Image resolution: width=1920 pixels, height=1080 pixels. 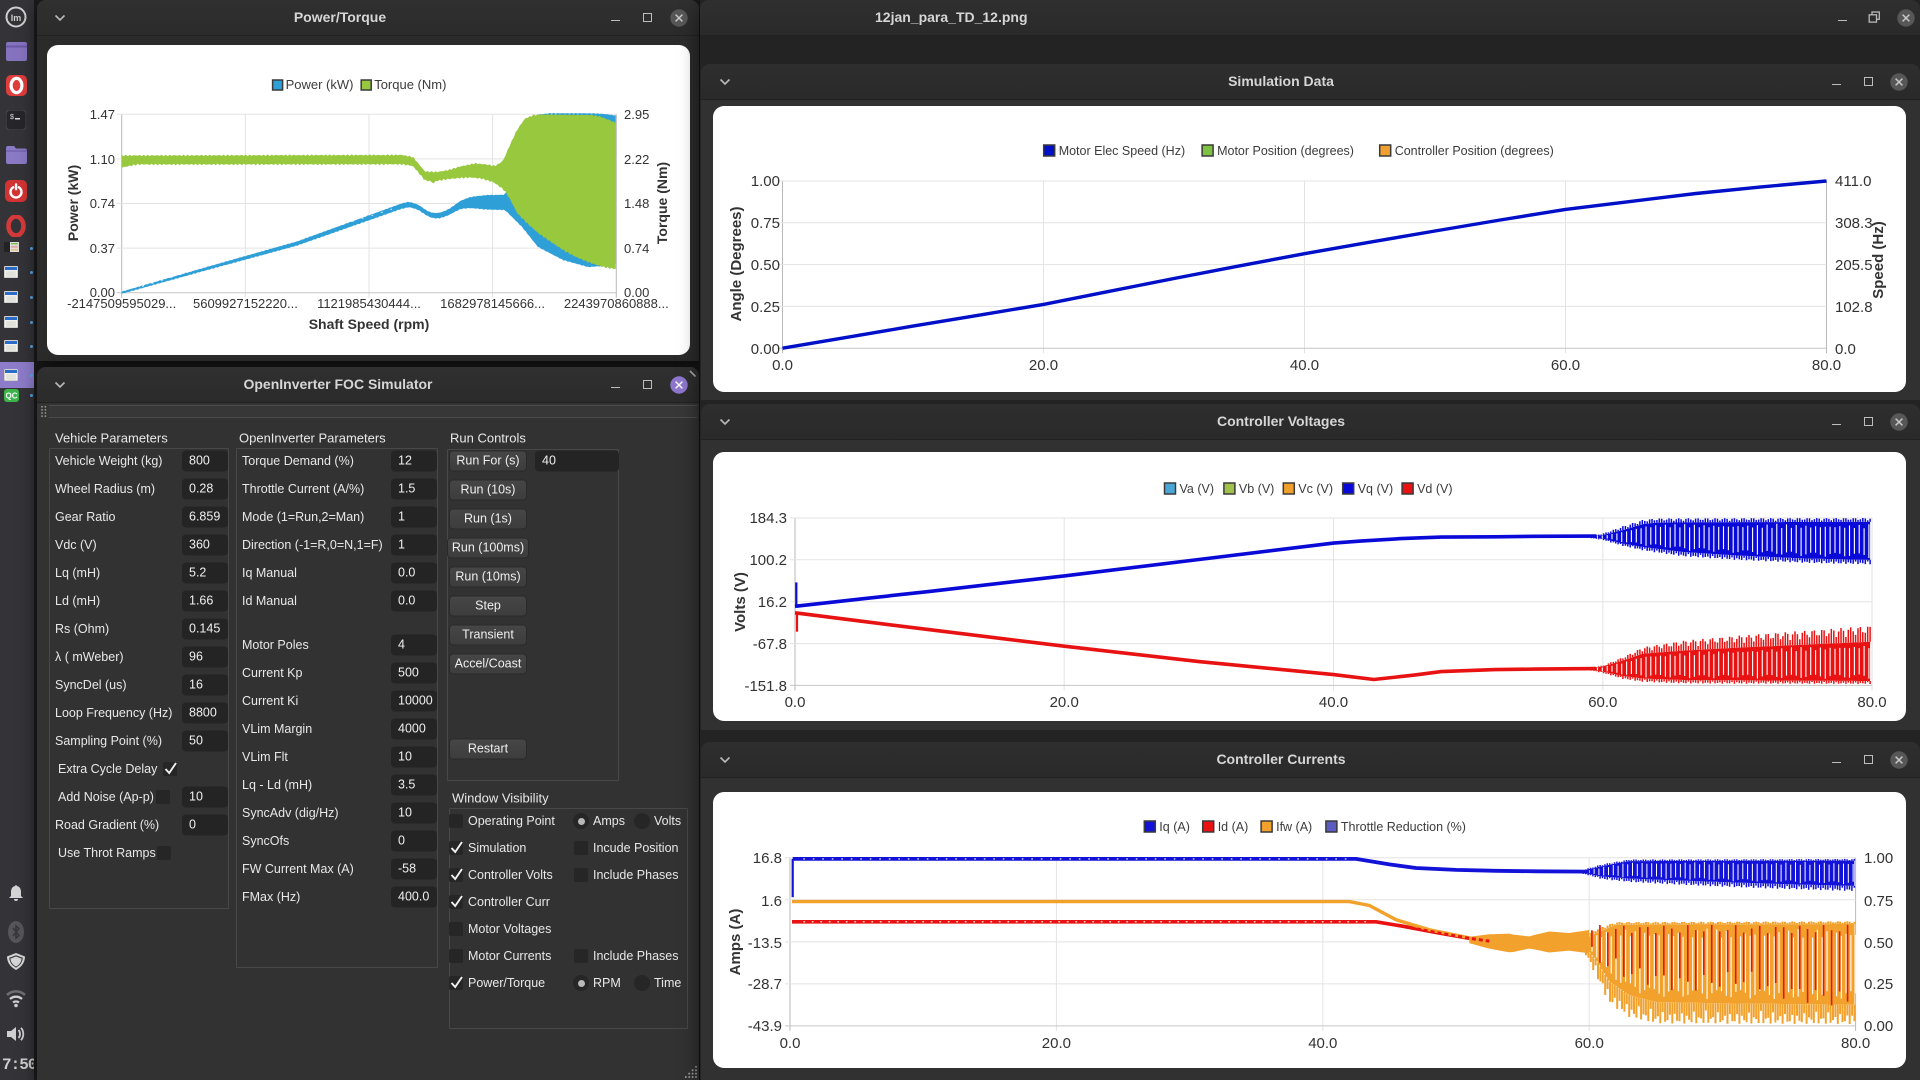 What do you see at coordinates (1474, 151) in the screenshot?
I see `svg-text: Controller Position (degrees)` at bounding box center [1474, 151].